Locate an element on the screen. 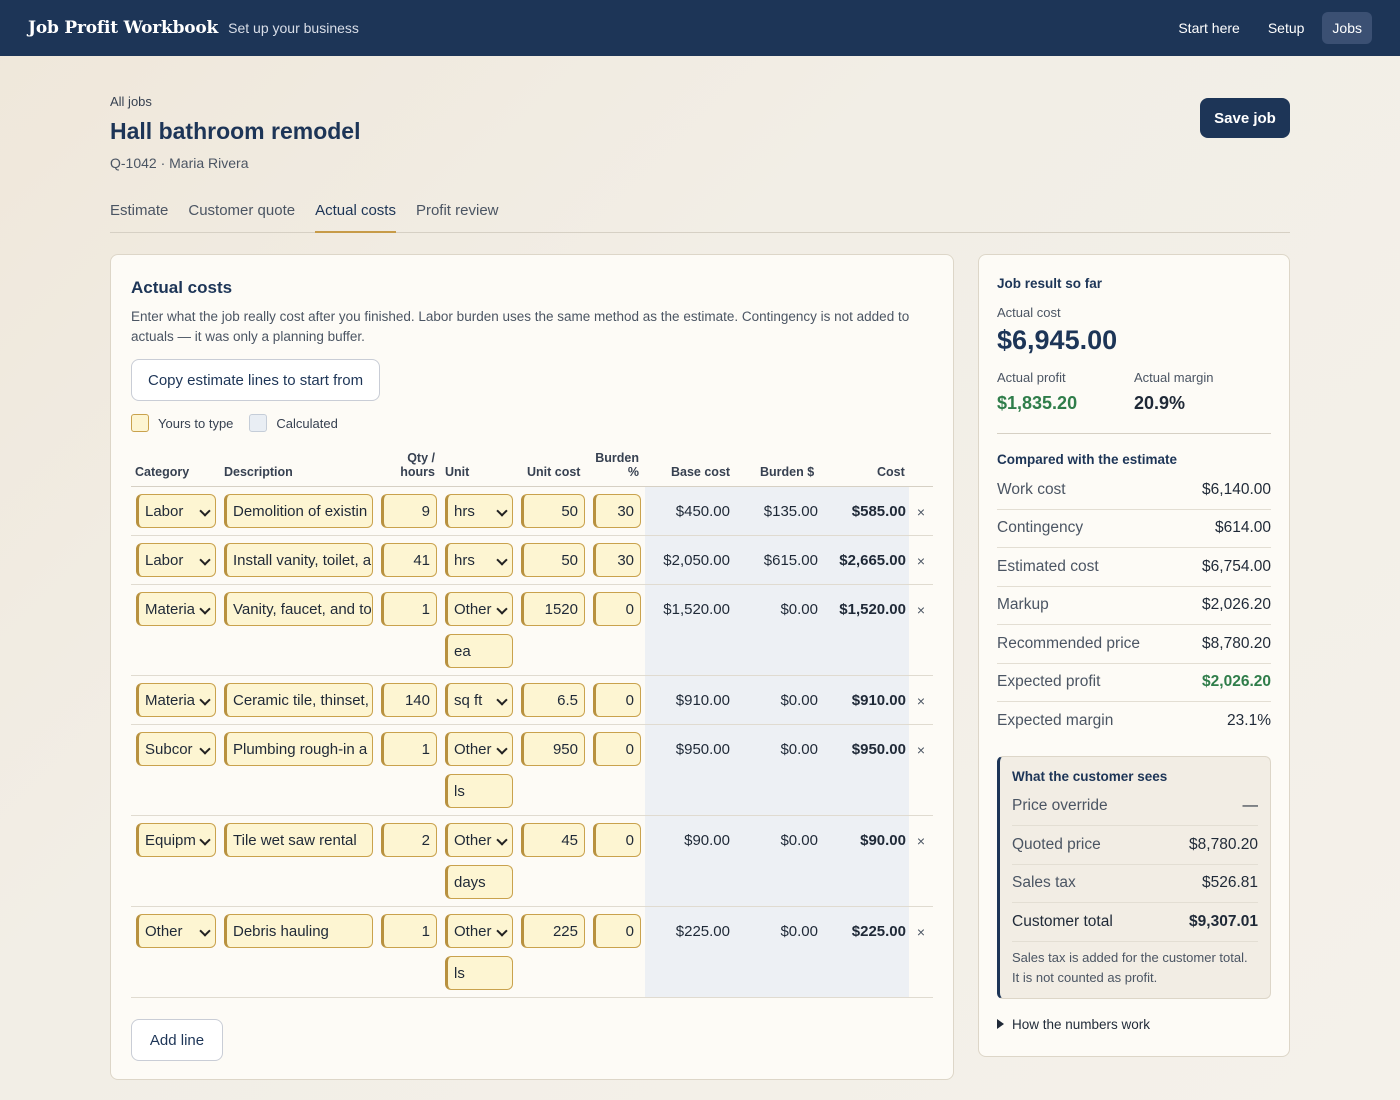  line-cost-value: $225.00 is located at coordinates (878, 931).